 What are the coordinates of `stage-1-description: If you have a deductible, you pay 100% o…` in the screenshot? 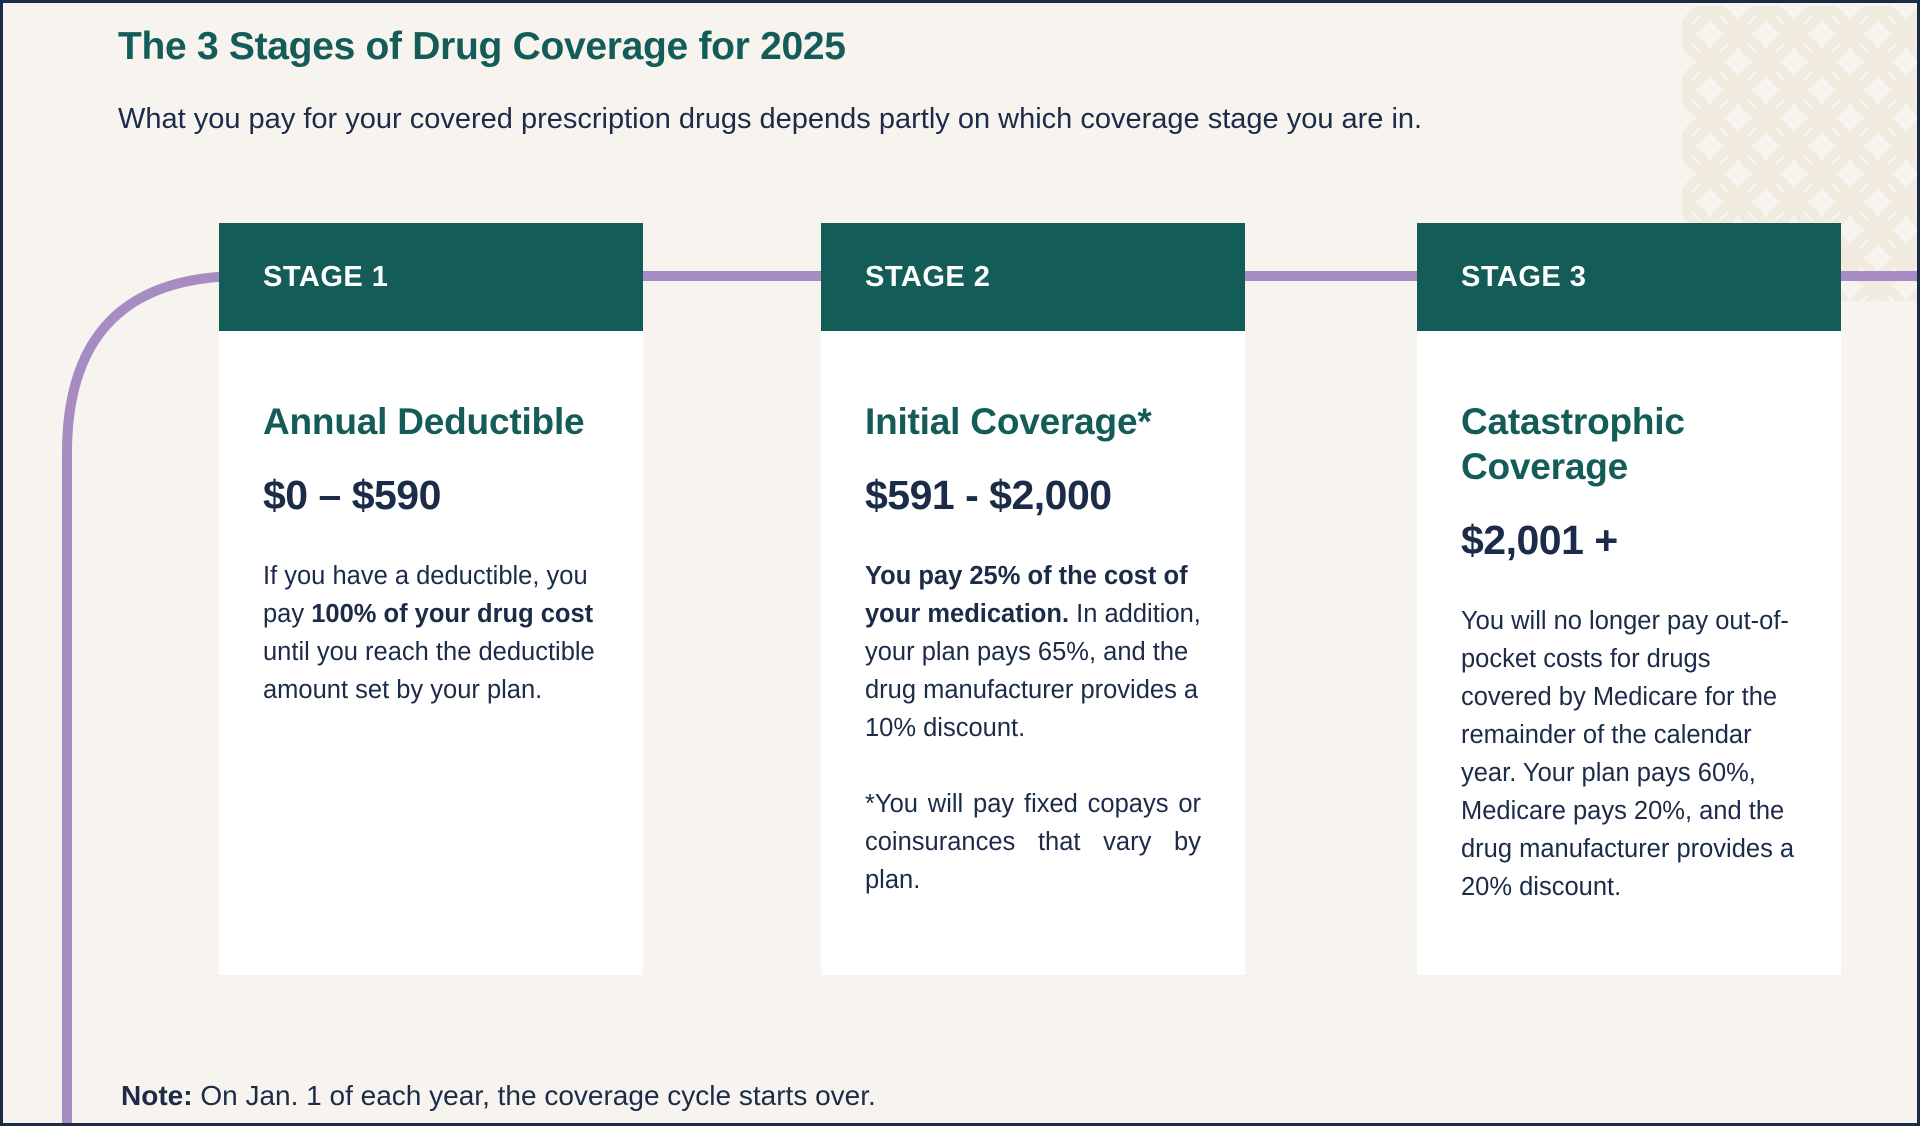 It's located at (431, 633).